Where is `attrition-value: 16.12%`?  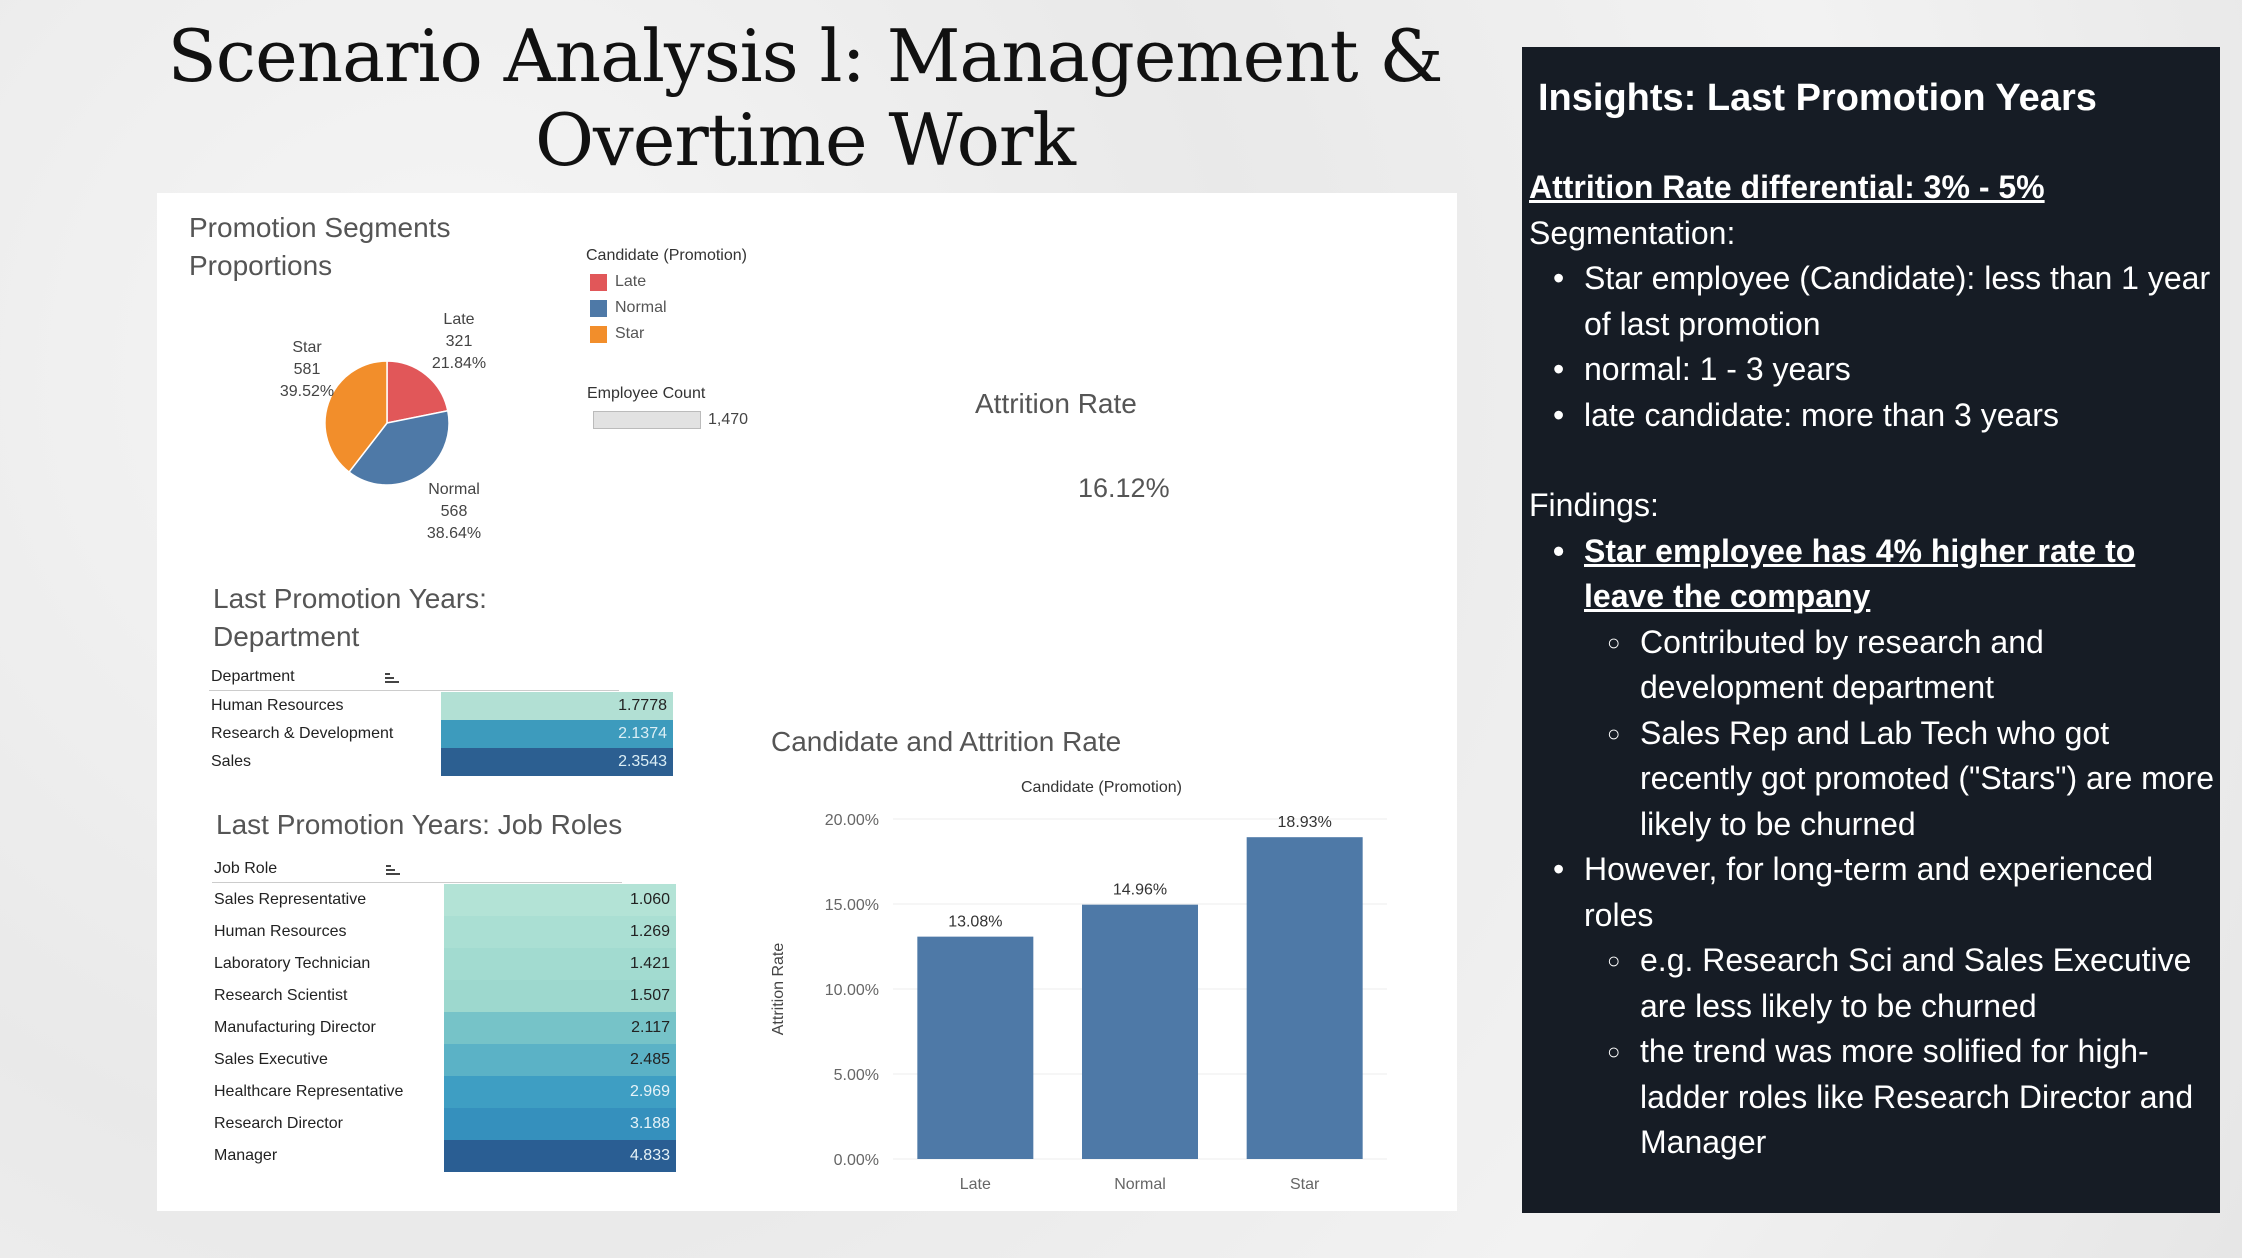
attrition-value: 16.12% is located at coordinates (1124, 488).